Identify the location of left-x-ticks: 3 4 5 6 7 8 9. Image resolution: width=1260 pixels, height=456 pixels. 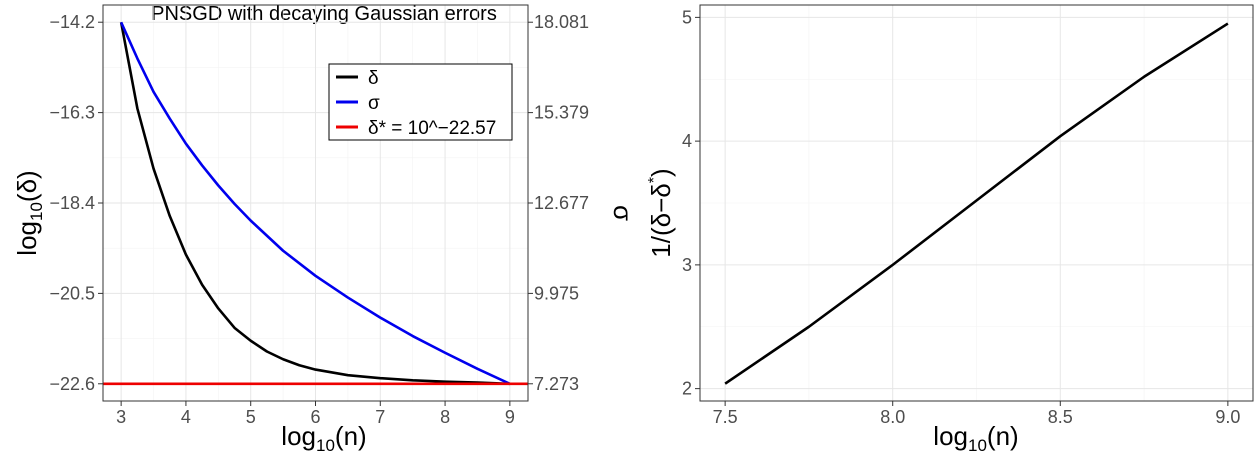
(315, 414).